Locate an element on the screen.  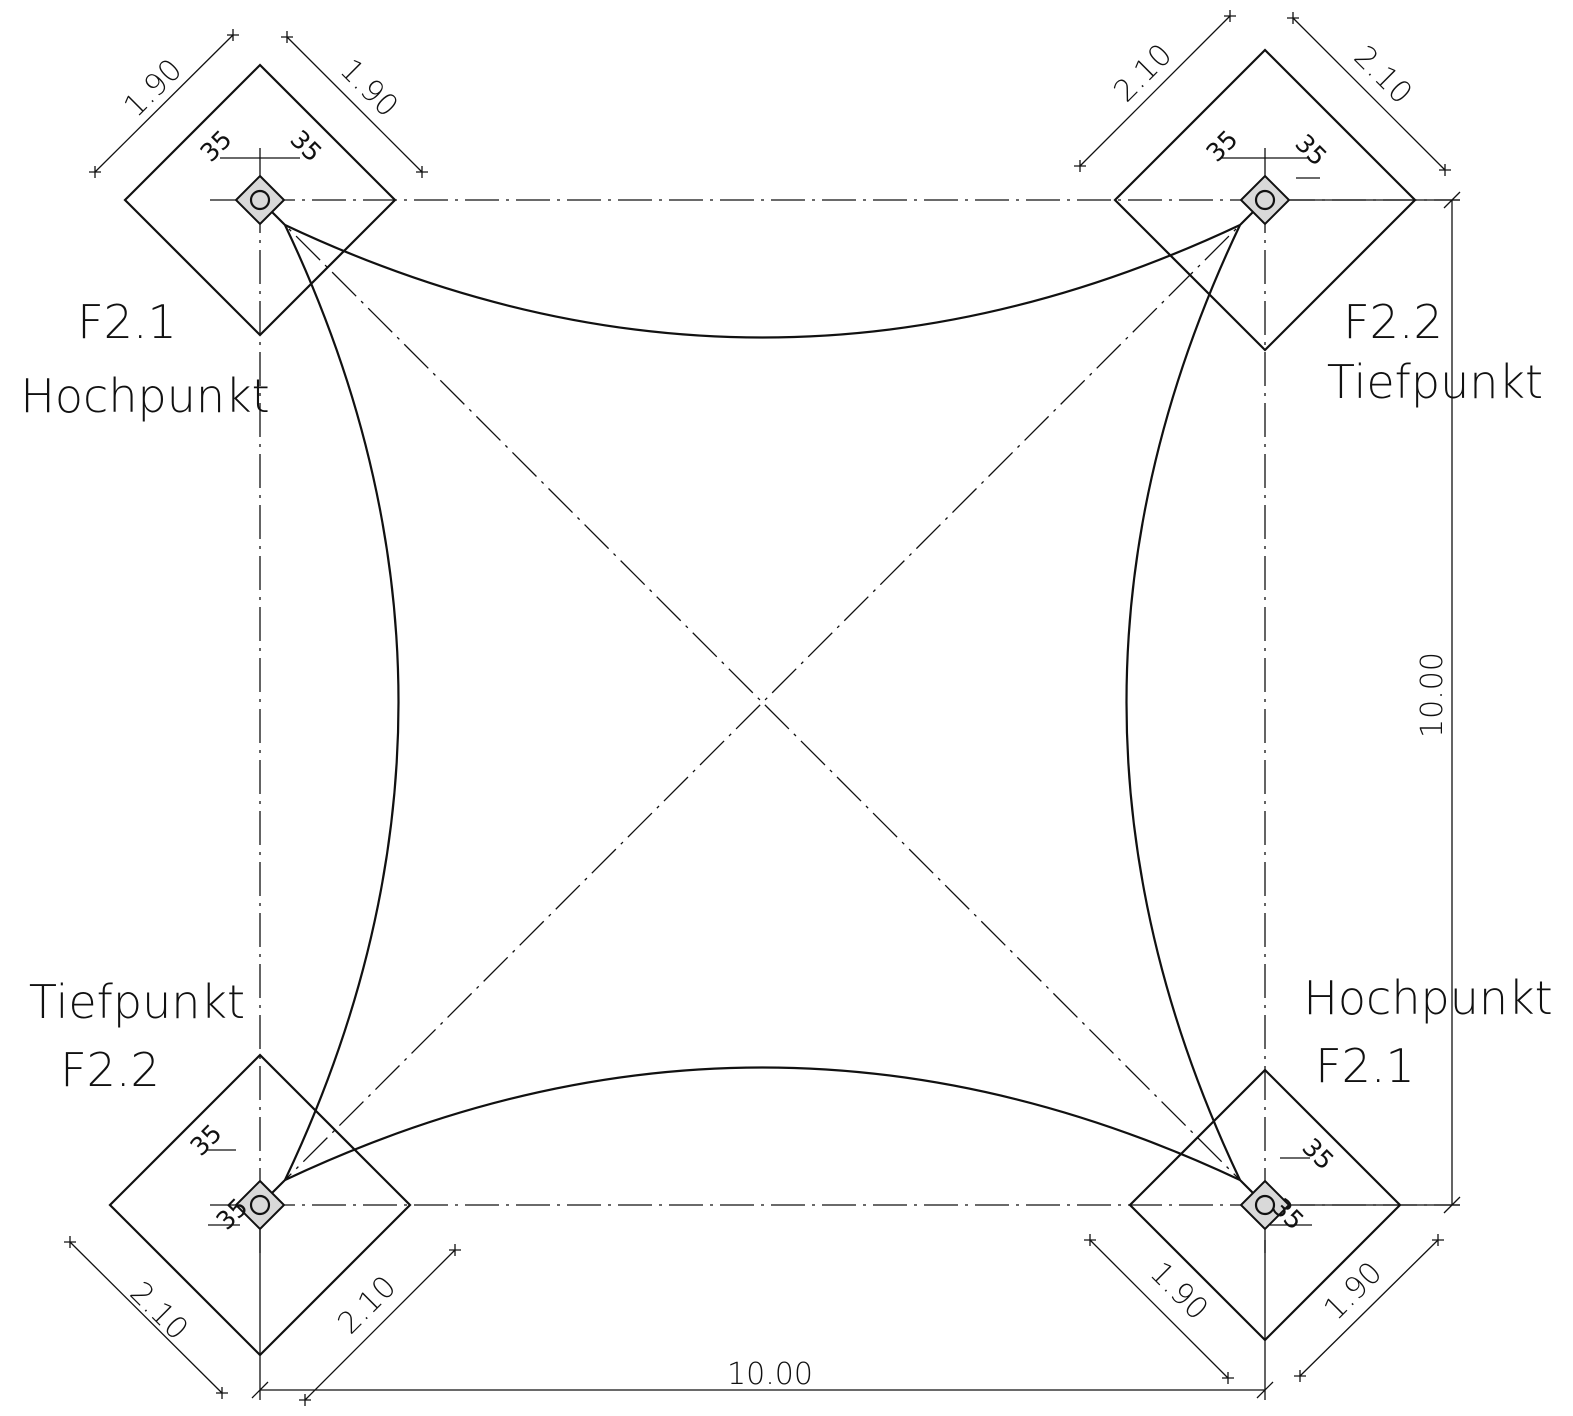
overall-height-label: 10.00 is located at coordinates (1432, 695).